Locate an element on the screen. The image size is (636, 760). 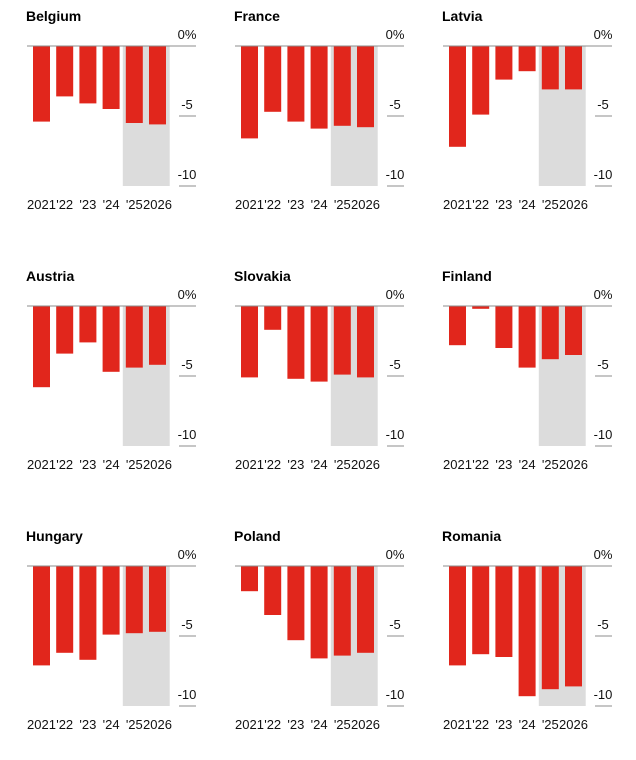
chart-panel: France 0% -5 -10 2021'22 '23 '24 '25 2026 is located at coordinates (308, 120).